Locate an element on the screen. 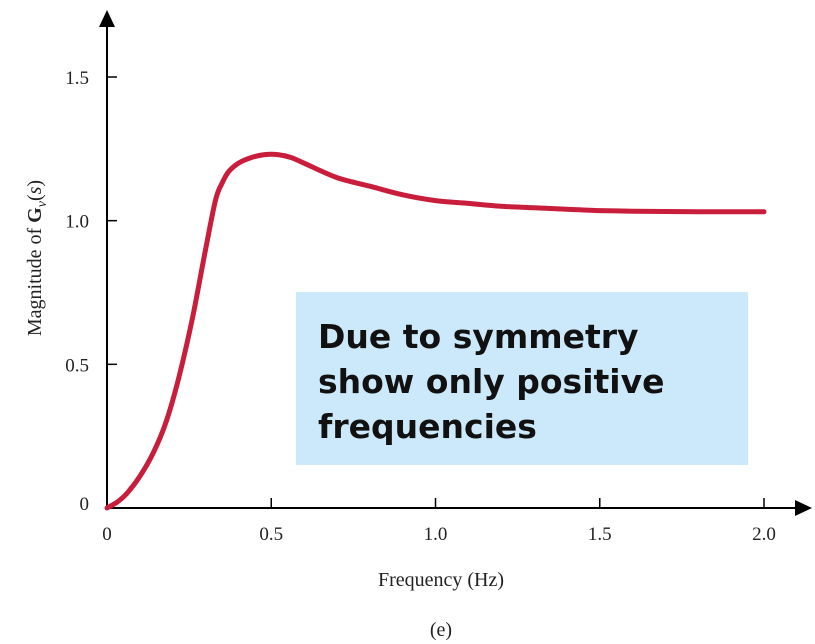 Image resolution: width=815 pixels, height=644 pixels. y-axis-ticks: 0 0.5 1.0 1.5 is located at coordinates (91, 291).